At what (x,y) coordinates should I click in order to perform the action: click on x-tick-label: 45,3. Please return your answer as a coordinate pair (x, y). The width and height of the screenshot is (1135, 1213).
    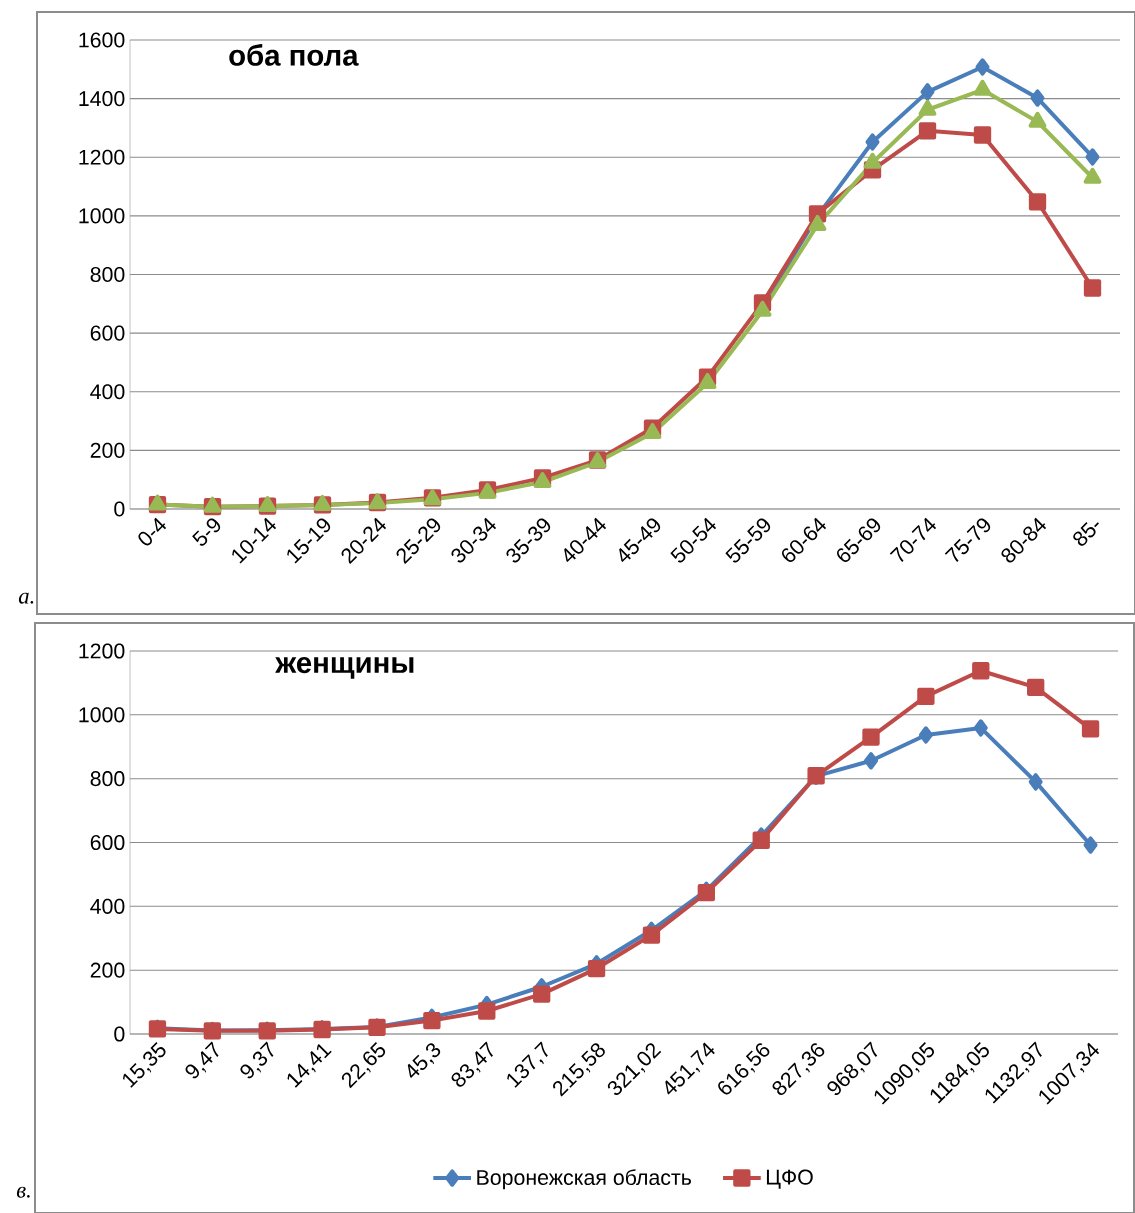
    Looking at the image, I should click on (424, 1060).